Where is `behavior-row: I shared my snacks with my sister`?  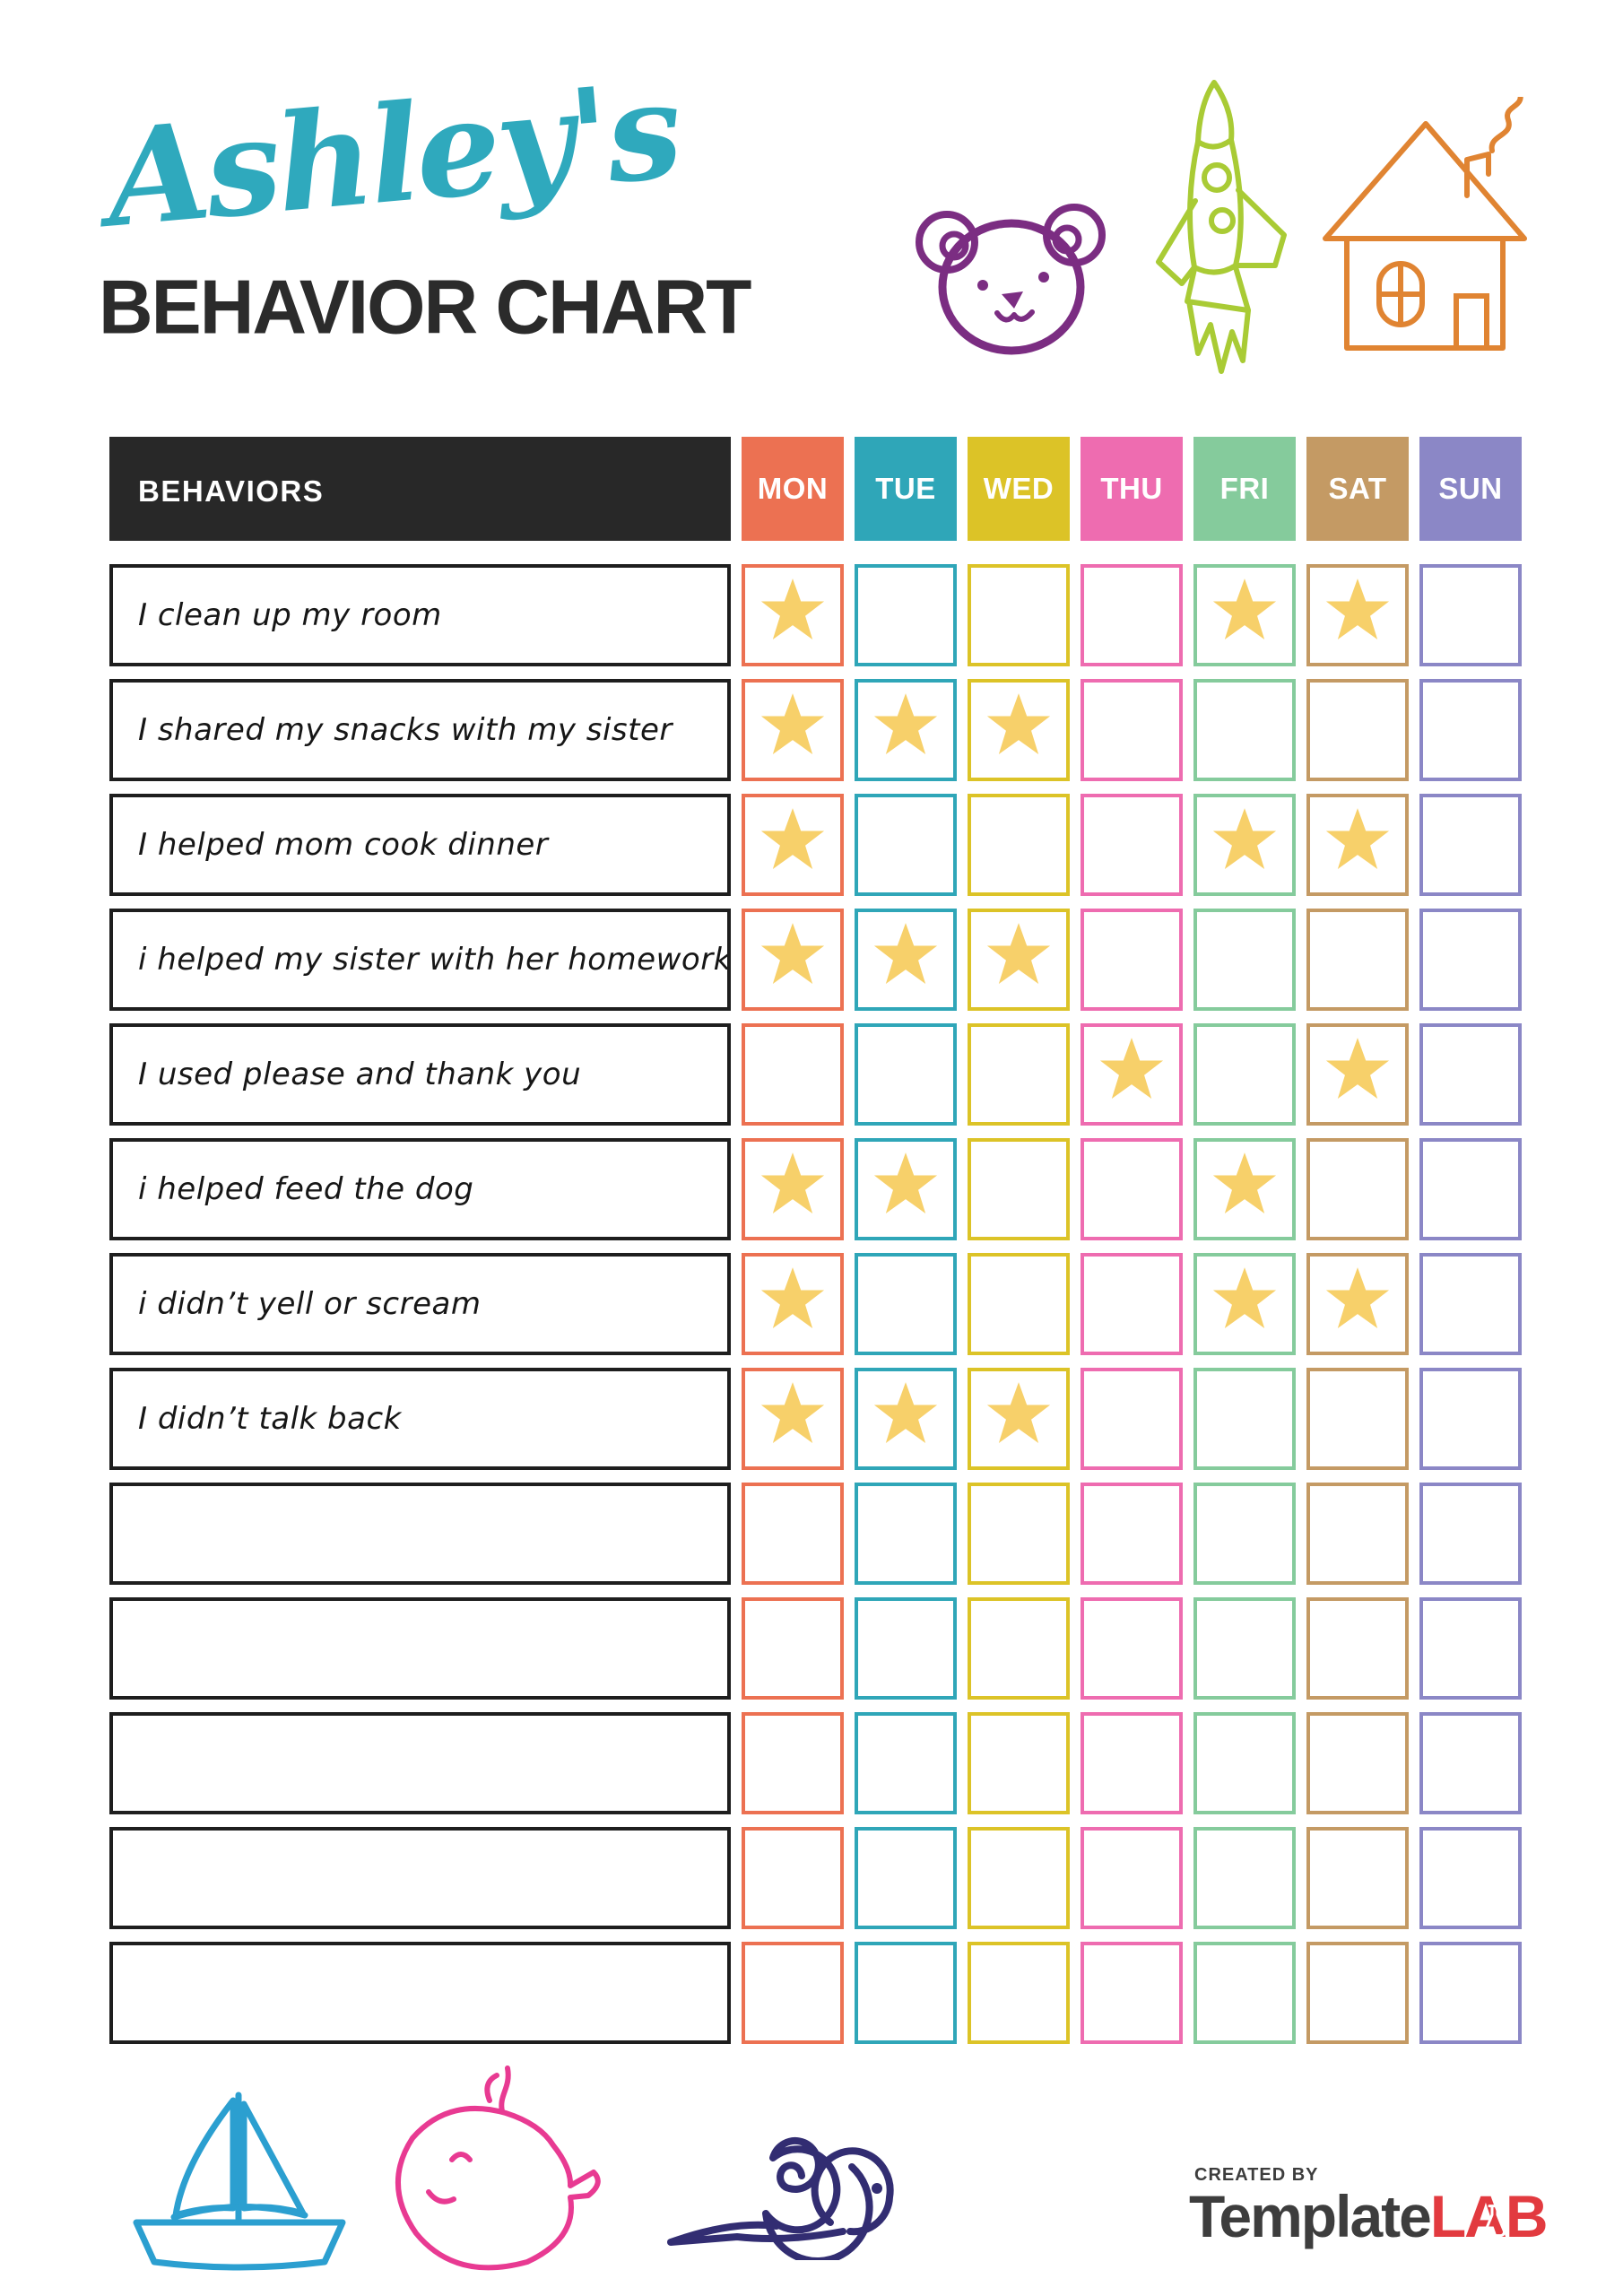
behavior-row: I shared my snacks with my sister is located at coordinates (815, 730).